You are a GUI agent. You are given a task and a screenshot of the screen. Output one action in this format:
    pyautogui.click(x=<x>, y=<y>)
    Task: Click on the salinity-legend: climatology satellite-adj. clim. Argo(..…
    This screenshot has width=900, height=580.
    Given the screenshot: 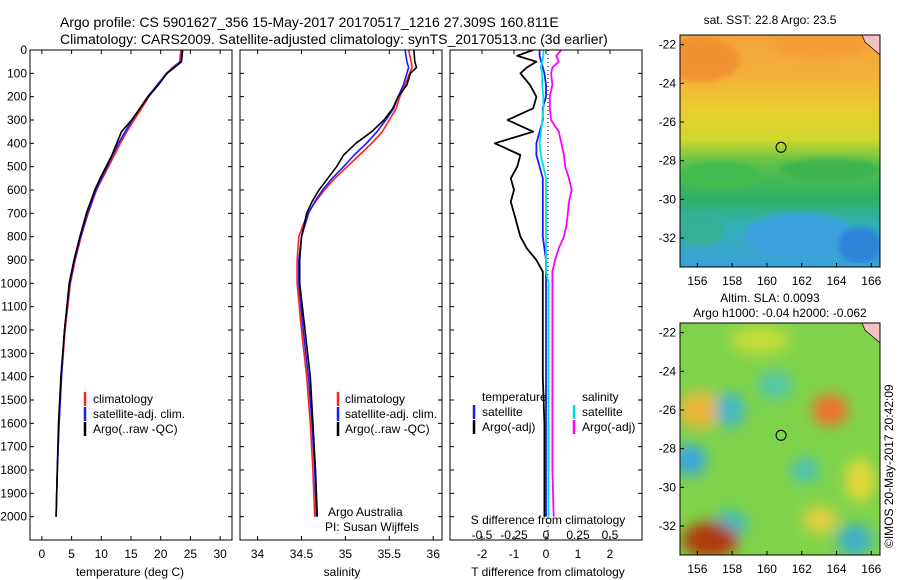 What is the action you would take?
    pyautogui.click(x=386, y=414)
    